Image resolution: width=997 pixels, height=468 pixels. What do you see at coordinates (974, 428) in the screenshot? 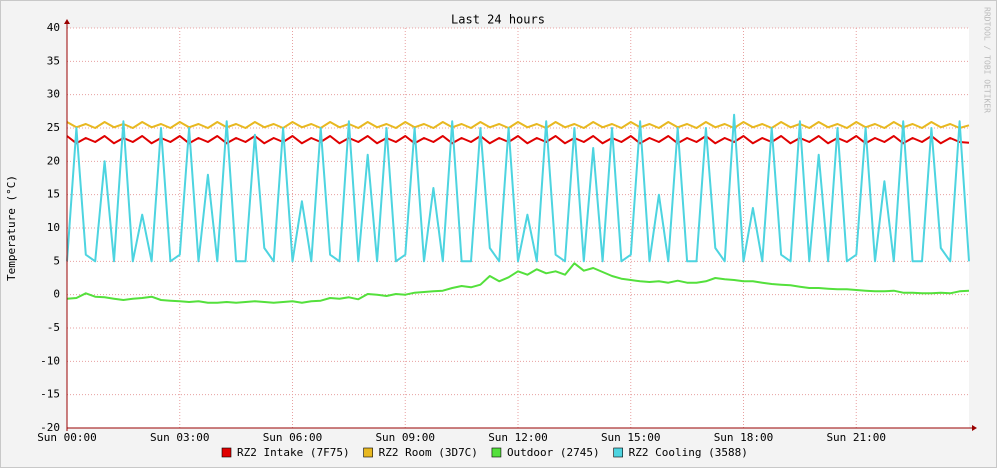
I see `x-arrow` at bounding box center [974, 428].